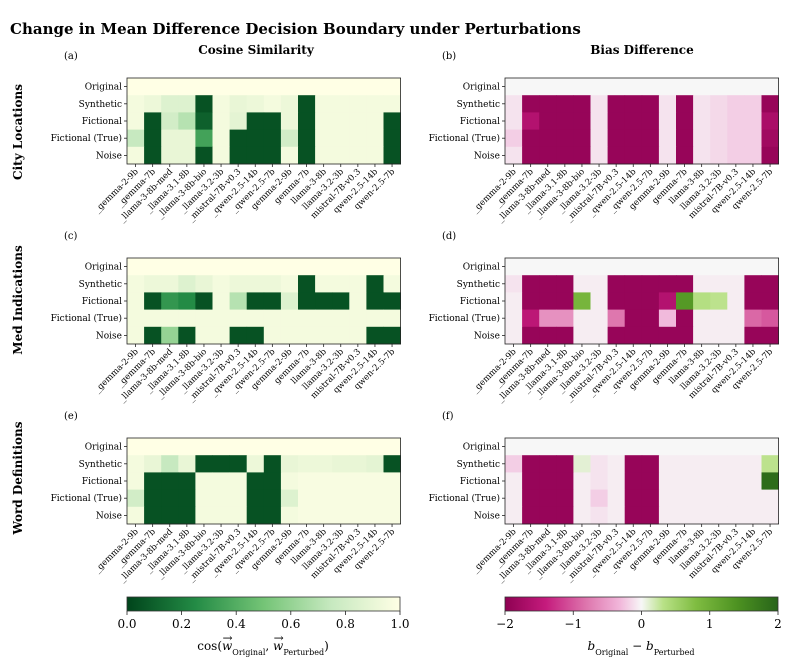  Describe the element at coordinates (481, 448) in the screenshot. I see `y-tick-label: Original` at that location.